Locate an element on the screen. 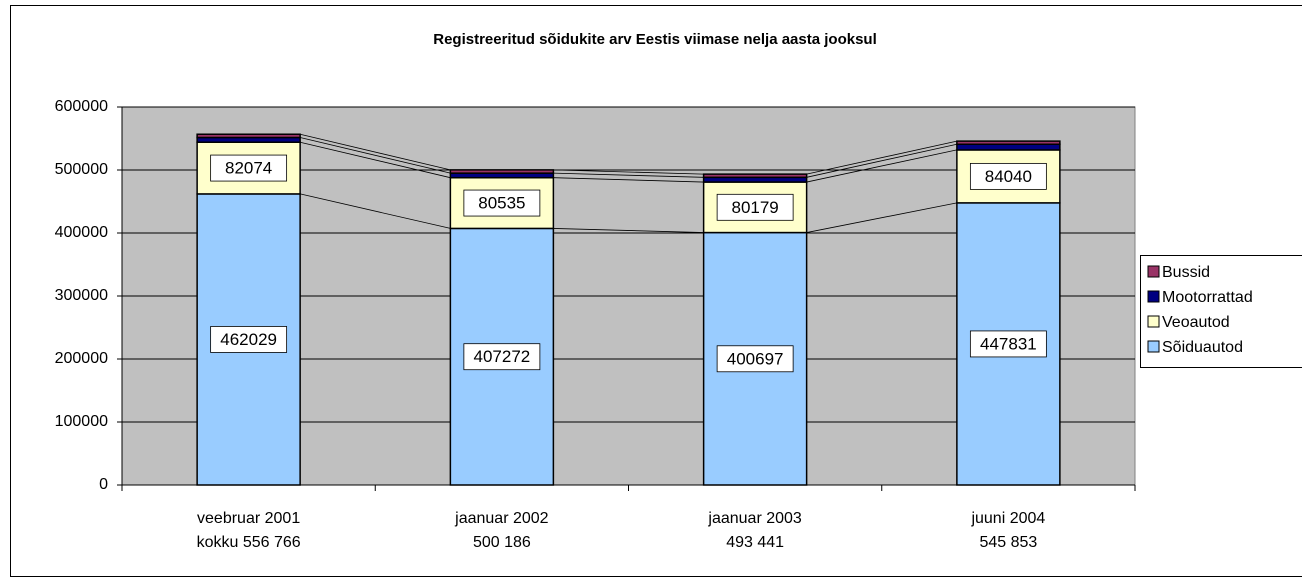 This screenshot has width=1302, height=579. legend-label: Mootorrattad is located at coordinates (1207, 297).